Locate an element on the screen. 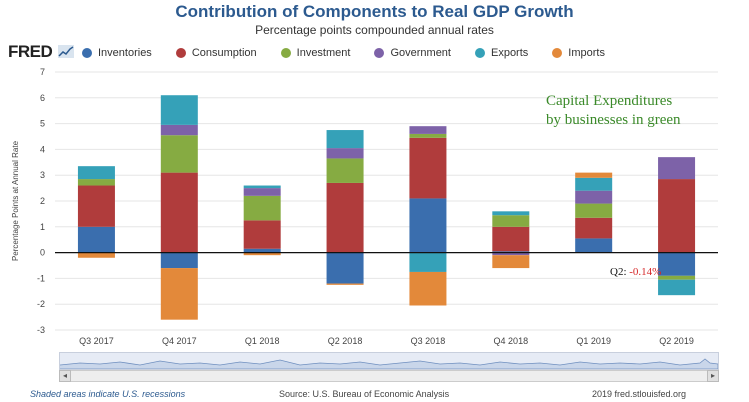 This screenshot has height=402, width=749. legend-label: Consumption is located at coordinates (224, 53).